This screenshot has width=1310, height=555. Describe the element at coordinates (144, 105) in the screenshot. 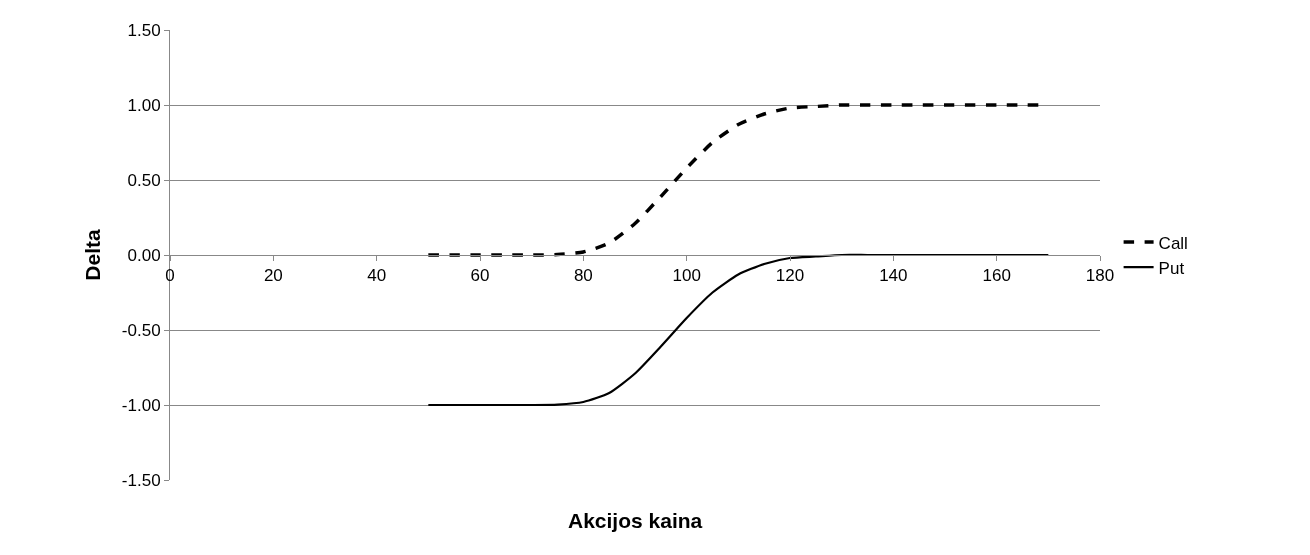

I see `y-tick-label: 1.00` at that location.